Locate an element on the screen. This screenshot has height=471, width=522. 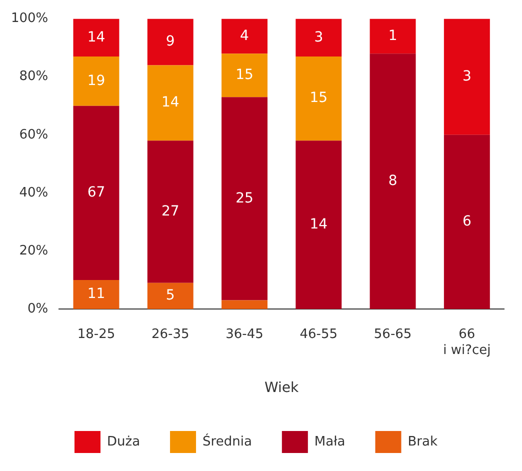
y-tick-label: 80% is located at coordinates (33, 76).